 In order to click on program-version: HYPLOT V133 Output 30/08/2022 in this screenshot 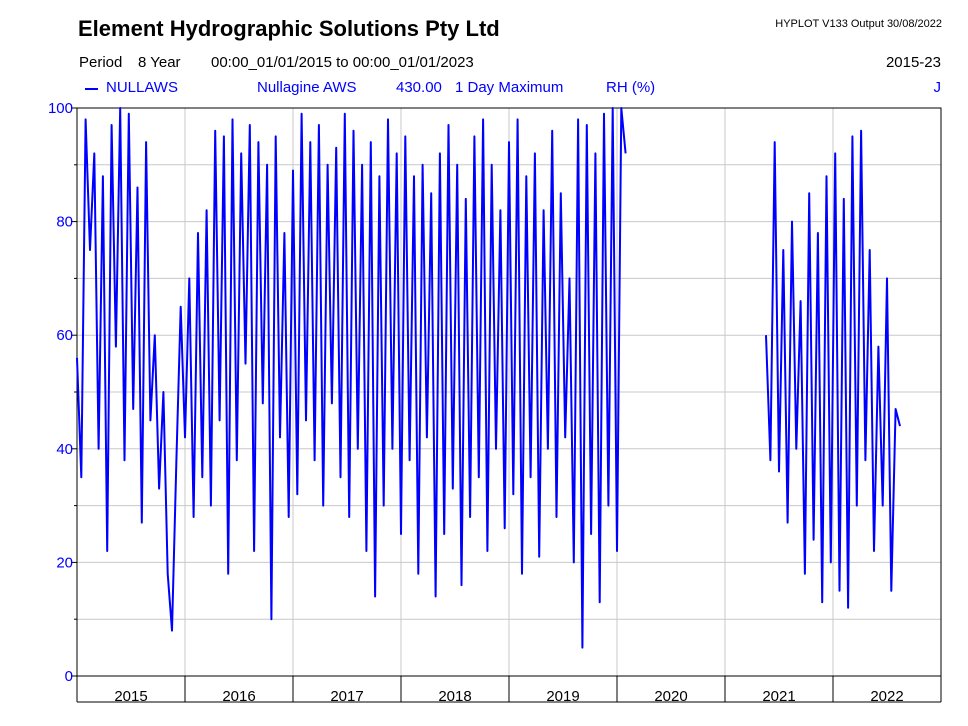, I will do `click(858, 24)`.